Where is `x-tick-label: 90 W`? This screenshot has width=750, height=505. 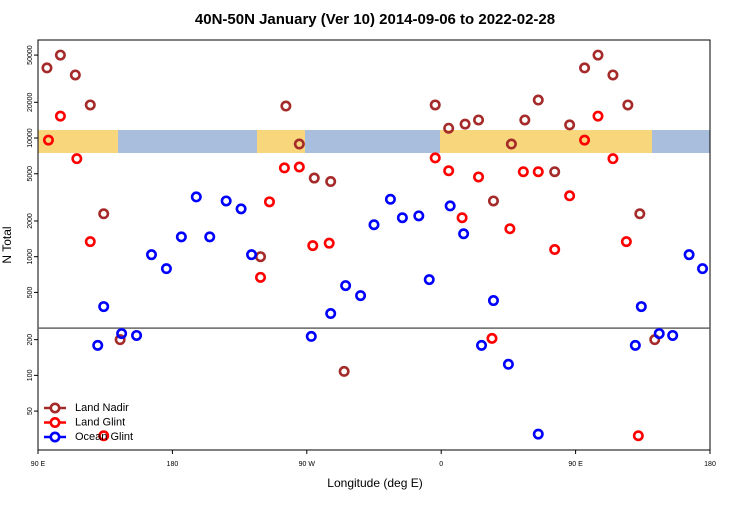 x-tick-label: 90 W is located at coordinates (307, 464).